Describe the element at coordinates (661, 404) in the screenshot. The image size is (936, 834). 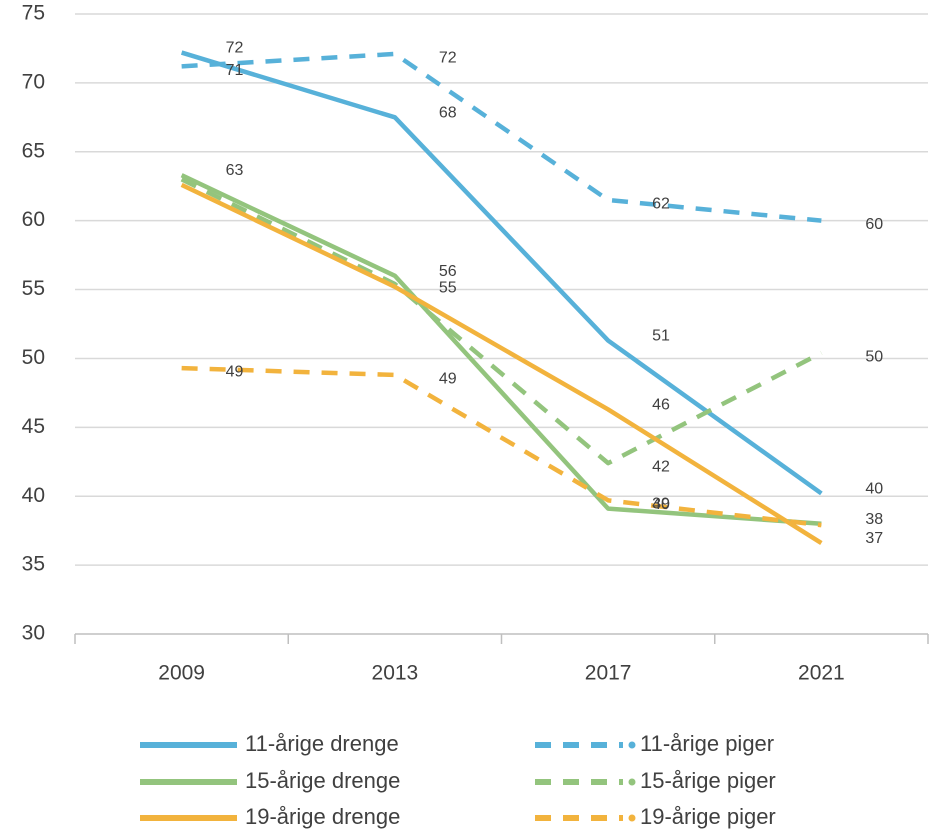
I see `data-label: 46` at that location.